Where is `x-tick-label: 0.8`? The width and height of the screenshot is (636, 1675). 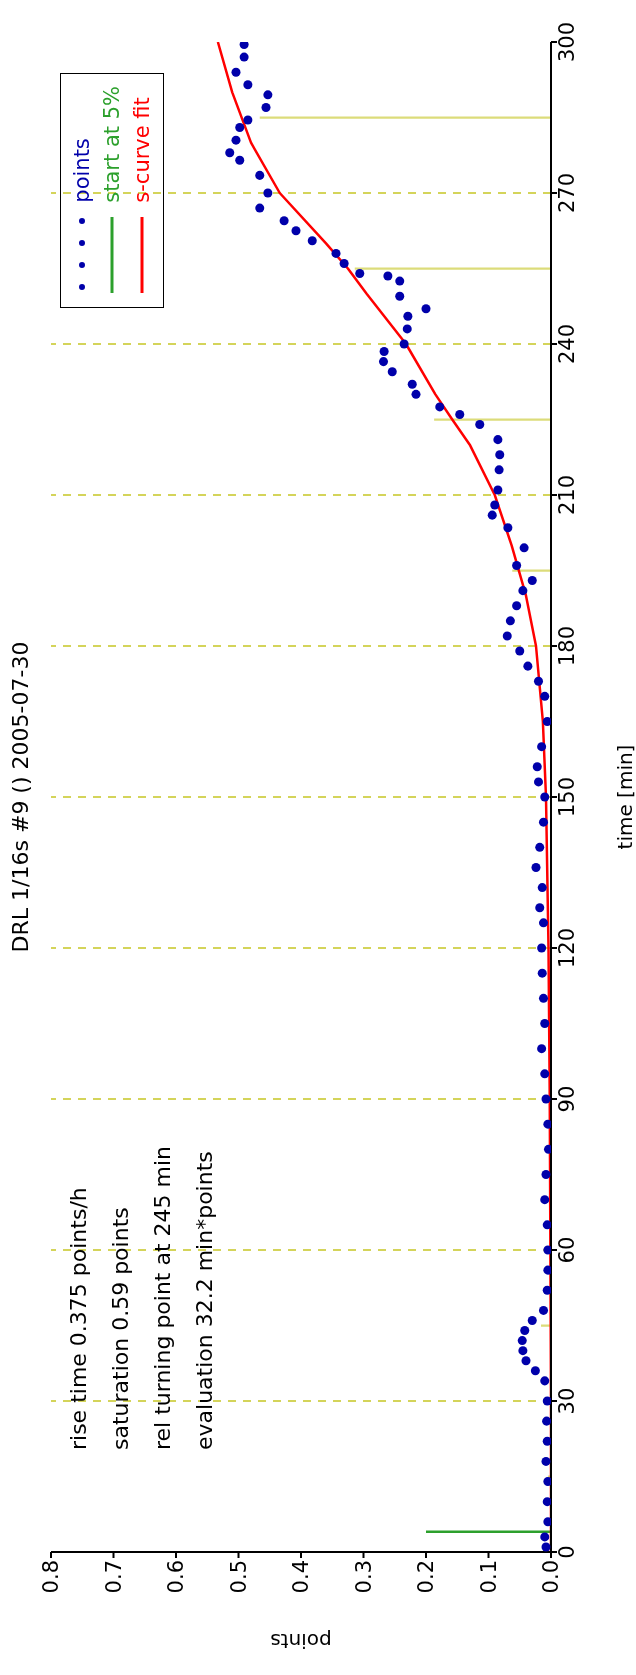 x-tick-label: 0.8 is located at coordinates (51, 1577).